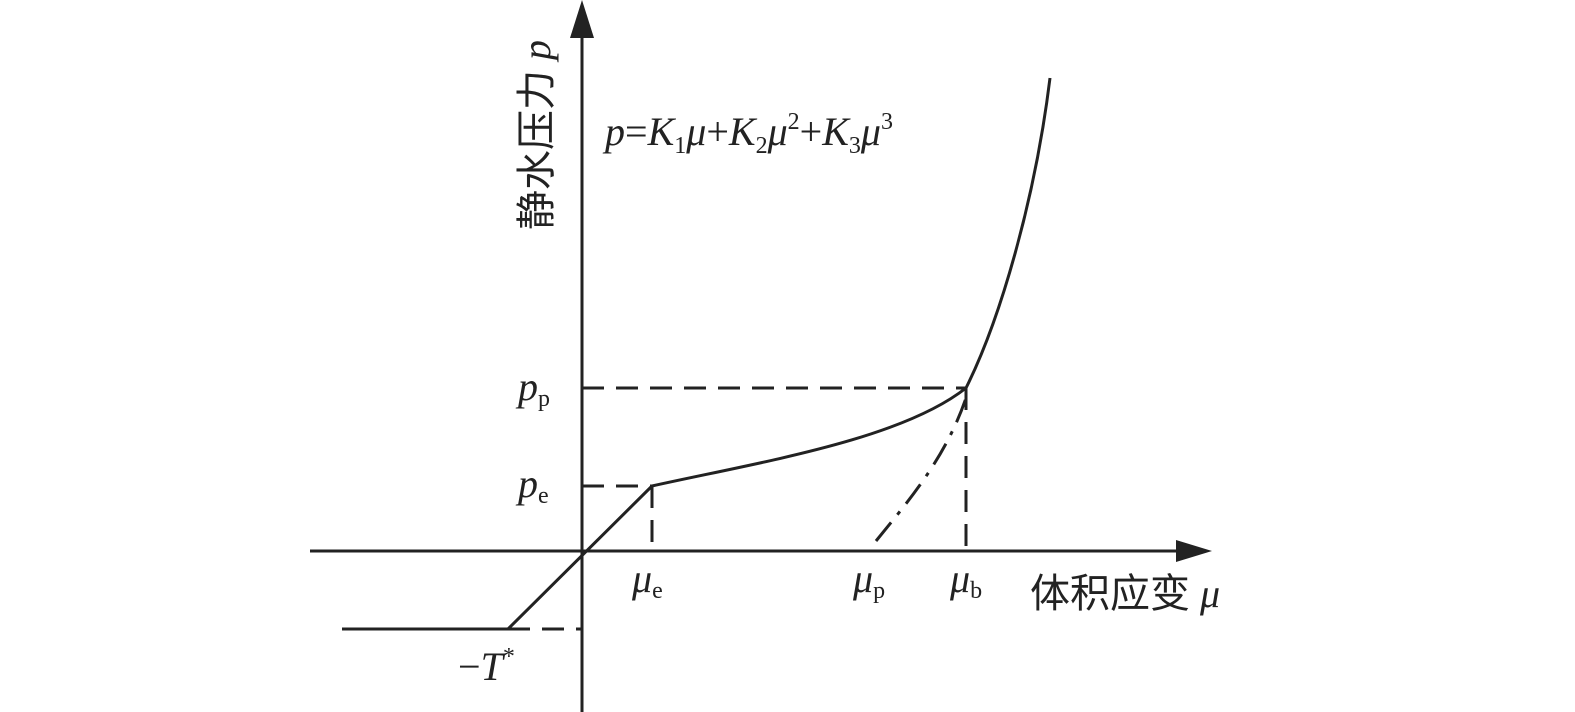 Image resolution: width=1575 pixels, height=712 pixels. What do you see at coordinates (1209, 593) in the screenshot?
I see `label-symbol: μ` at bounding box center [1209, 593].